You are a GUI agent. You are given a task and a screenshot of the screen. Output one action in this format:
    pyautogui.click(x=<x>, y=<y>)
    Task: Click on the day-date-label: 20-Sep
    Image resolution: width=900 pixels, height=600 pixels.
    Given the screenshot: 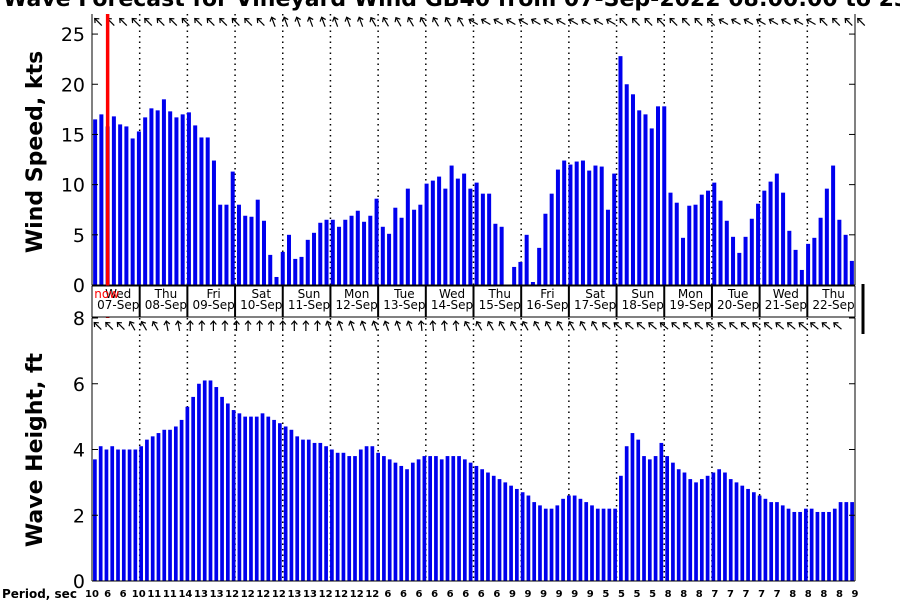 What is the action you would take?
    pyautogui.click(x=738, y=305)
    